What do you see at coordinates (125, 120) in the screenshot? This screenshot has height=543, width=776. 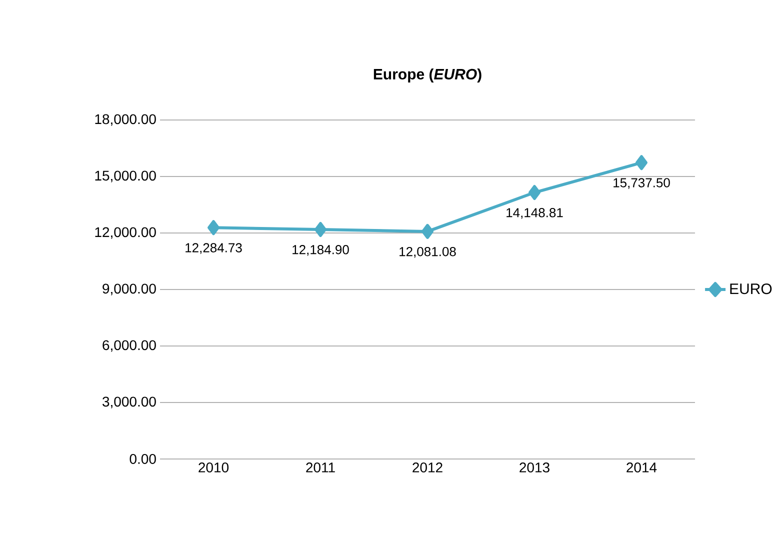 I see `y-tick-label: 18,000.00` at bounding box center [125, 120].